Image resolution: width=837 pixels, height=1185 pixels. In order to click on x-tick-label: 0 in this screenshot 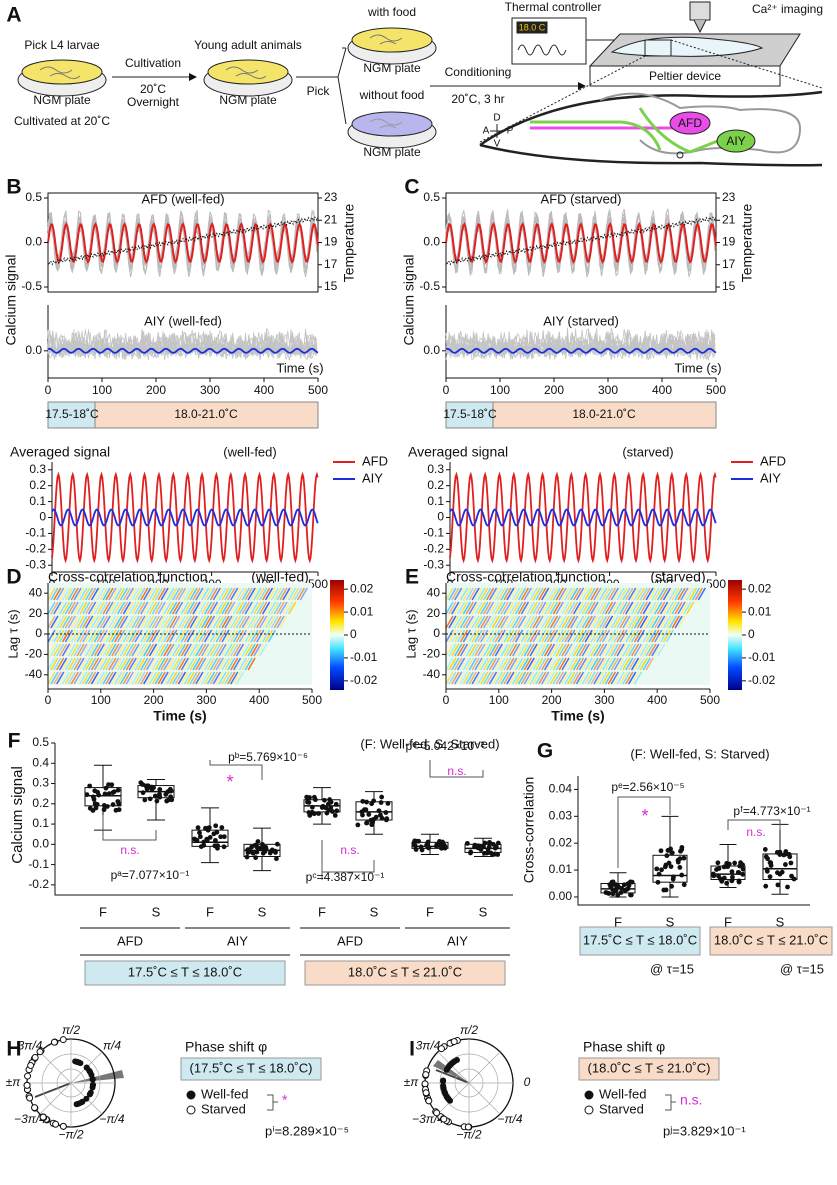, I will do `click(48, 390)`.